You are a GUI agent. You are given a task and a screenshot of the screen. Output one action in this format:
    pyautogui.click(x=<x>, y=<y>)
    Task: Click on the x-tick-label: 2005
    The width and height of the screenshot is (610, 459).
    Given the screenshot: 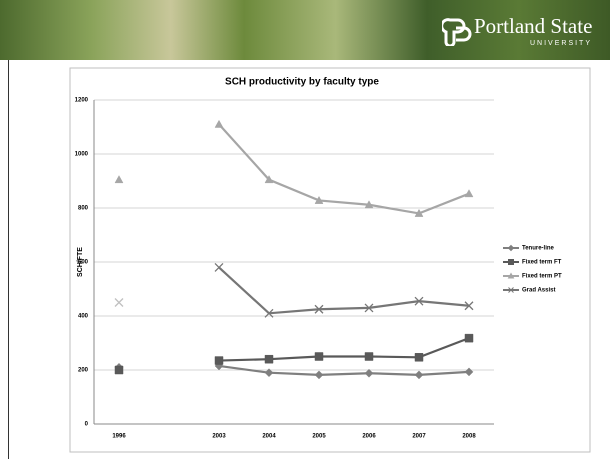 What is the action you would take?
    pyautogui.click(x=319, y=437)
    